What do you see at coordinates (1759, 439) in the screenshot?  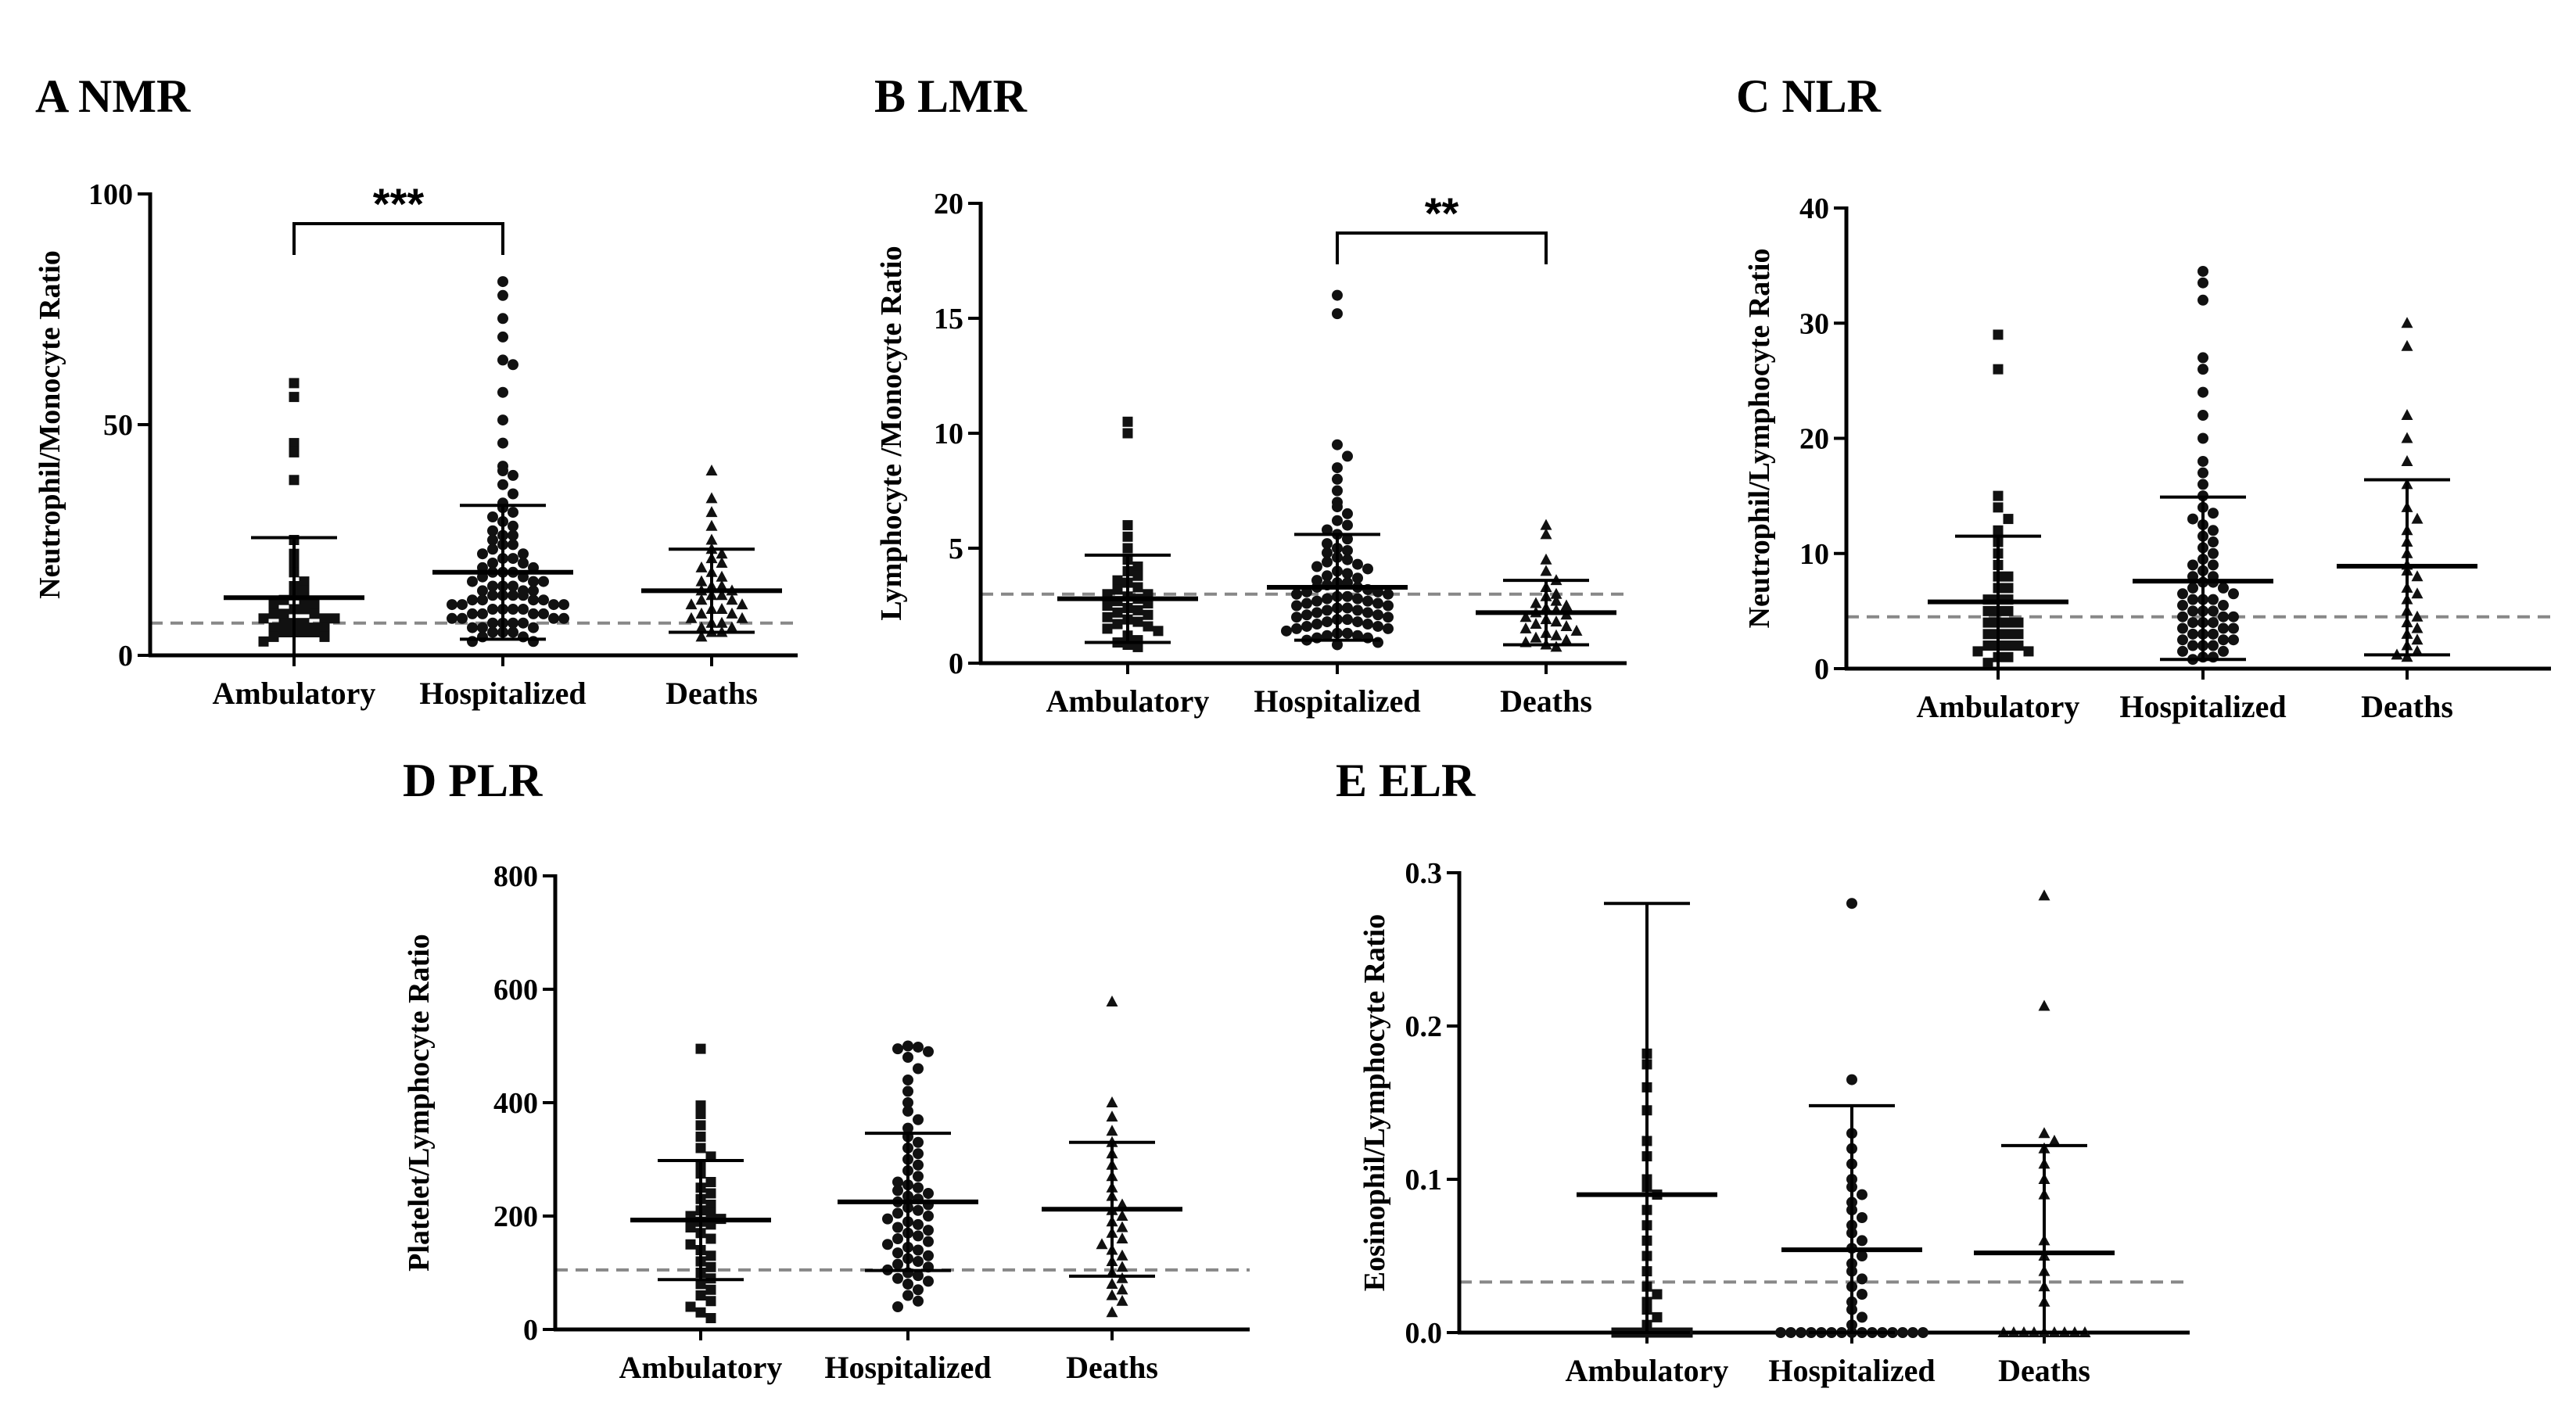 I see `y-axis-label: Neutrophil/Lymphocyte Ratio` at bounding box center [1759, 439].